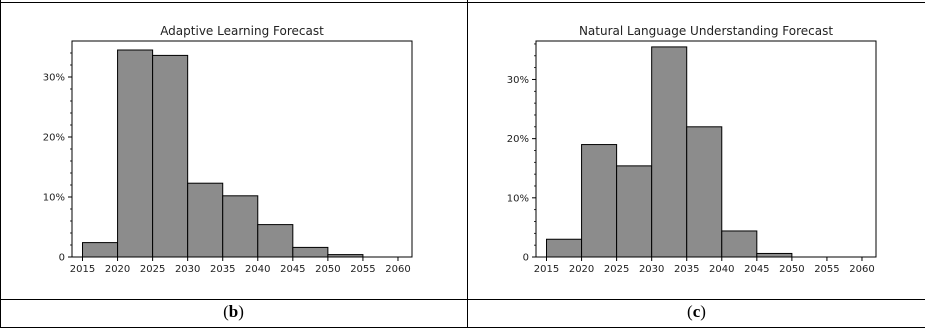  I want to click on caption-b-close: ), so click(241, 311).